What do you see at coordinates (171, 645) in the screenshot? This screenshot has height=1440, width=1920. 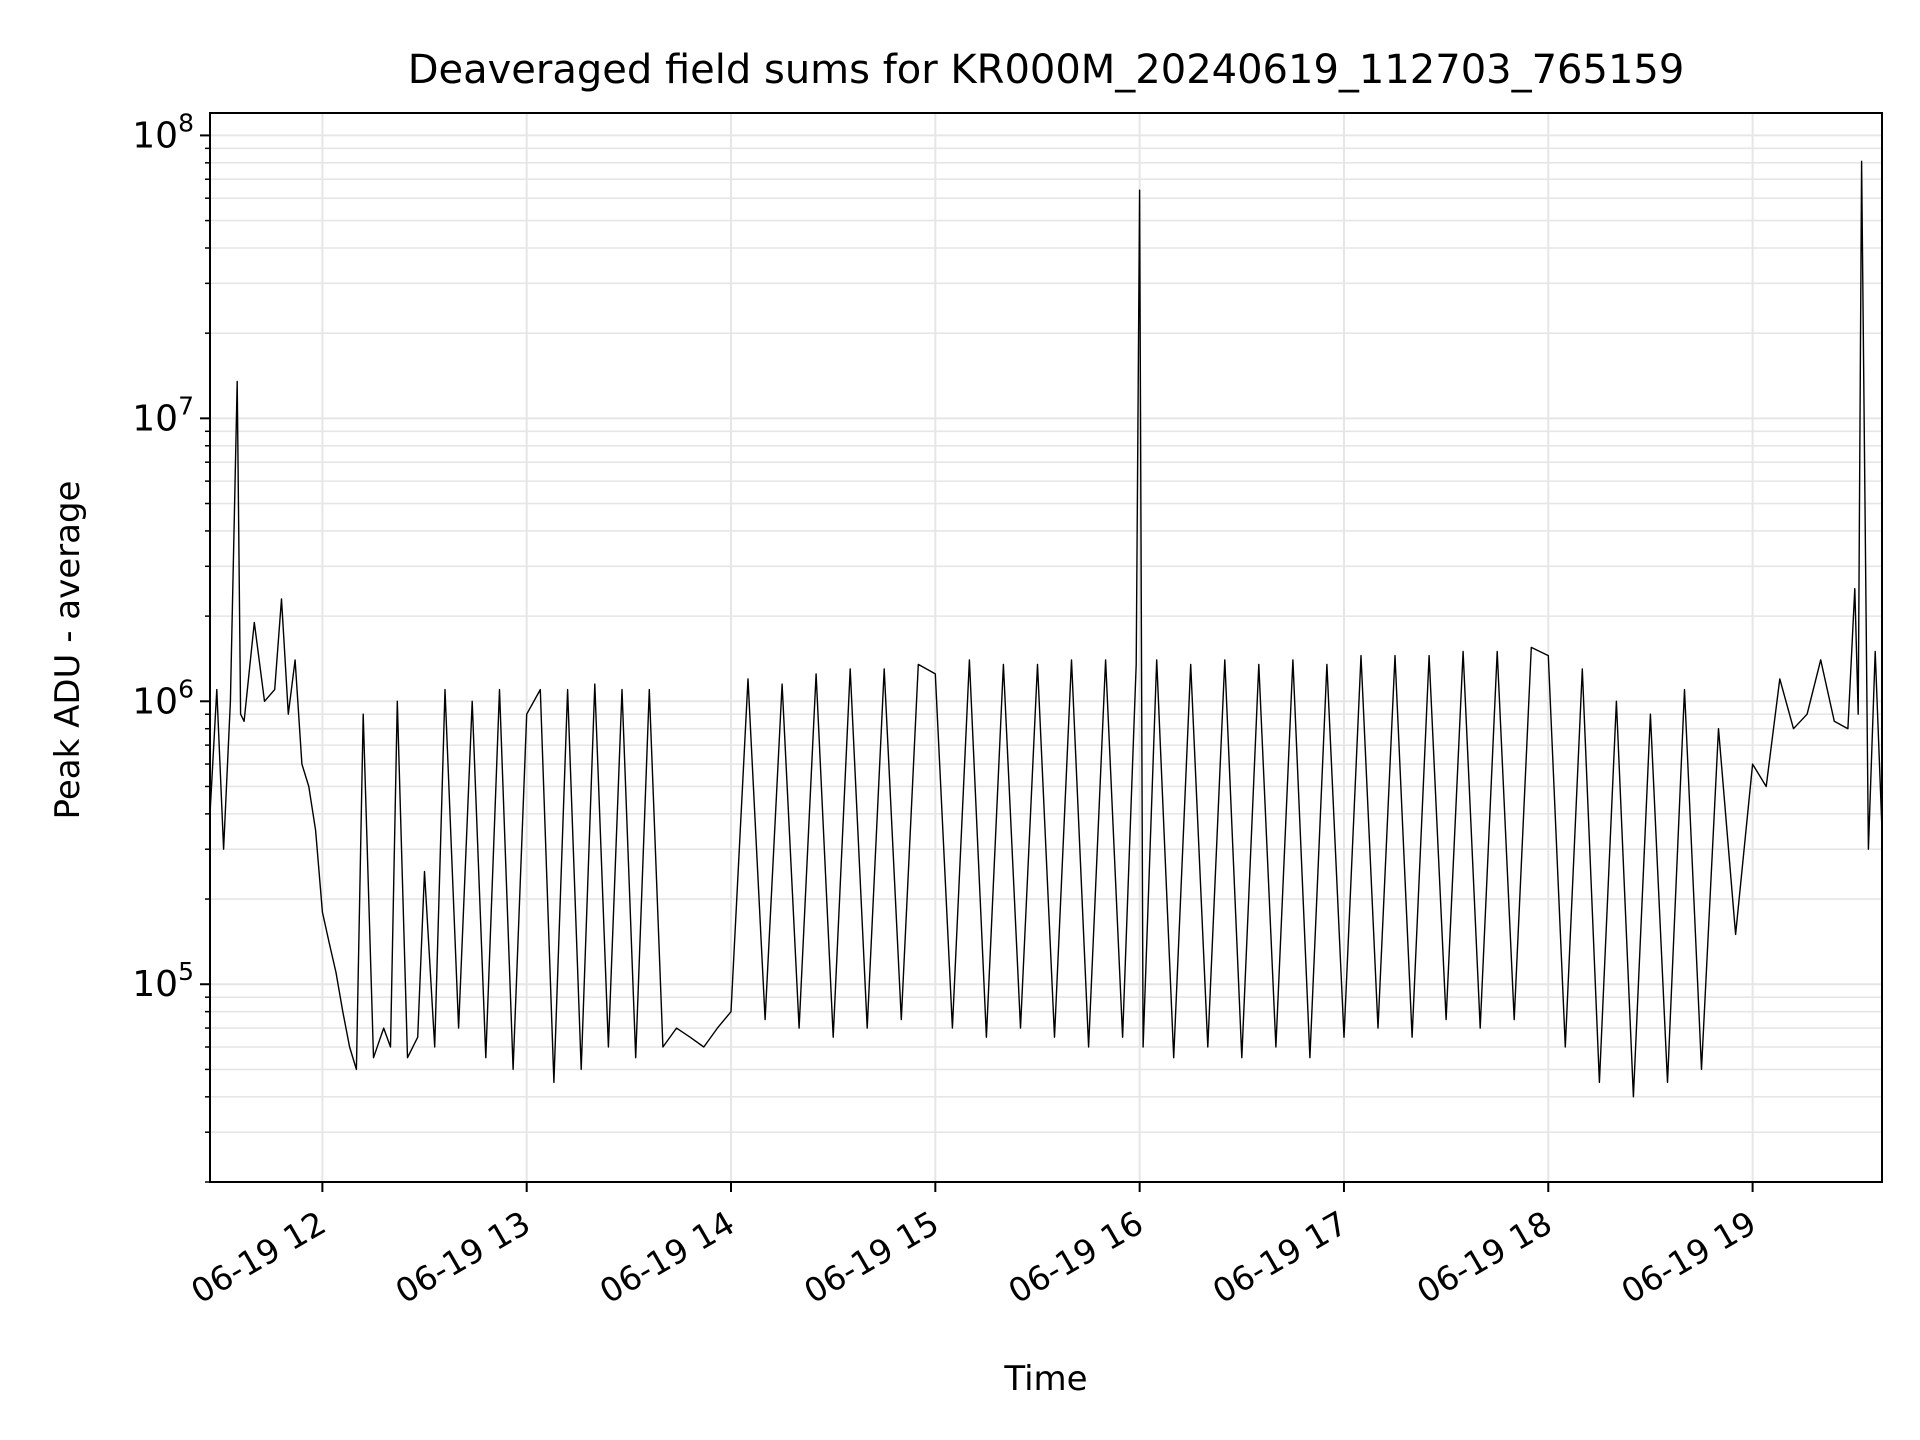 I see `y-axis-ticks: 10⁵ 10⁶ 10⁷ 10⁸` at bounding box center [171, 645].